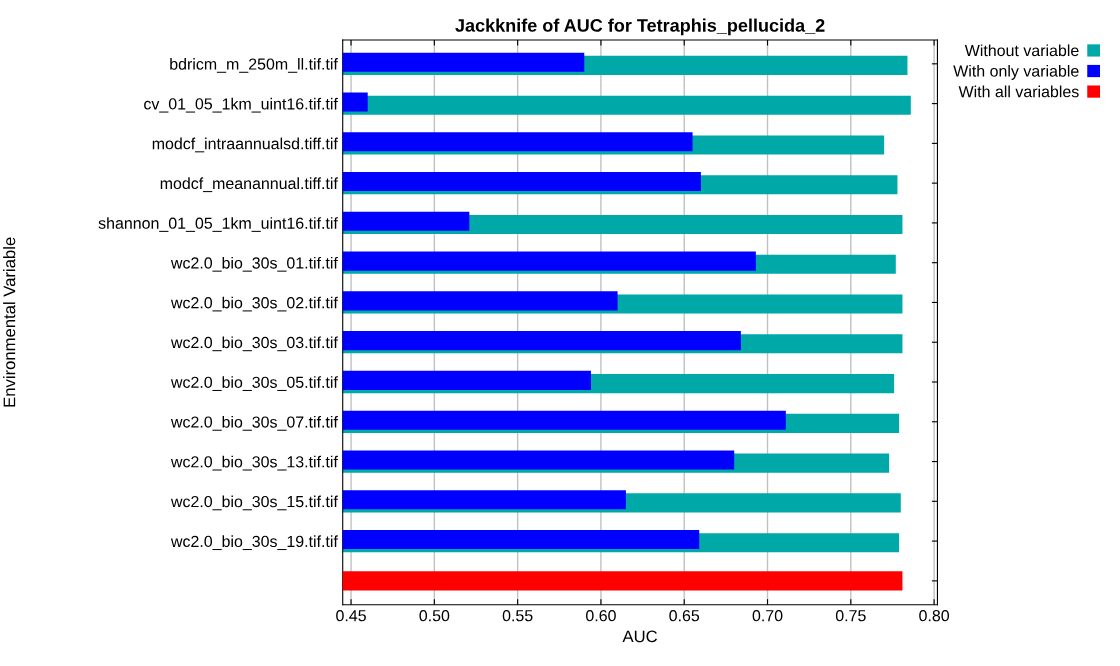 The width and height of the screenshot is (1120, 666). I want to click on y-tick-label: wc2.0_bio_30s_01.tif.tif, so click(254, 264).